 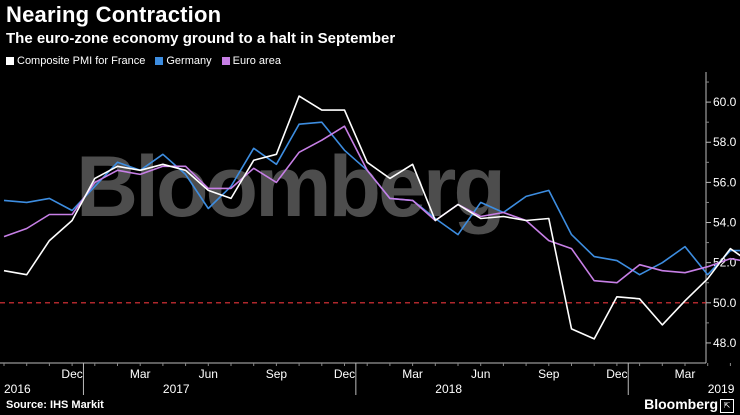 What do you see at coordinates (725, 142) in the screenshot?
I see `y-tick-label: 58.0` at bounding box center [725, 142].